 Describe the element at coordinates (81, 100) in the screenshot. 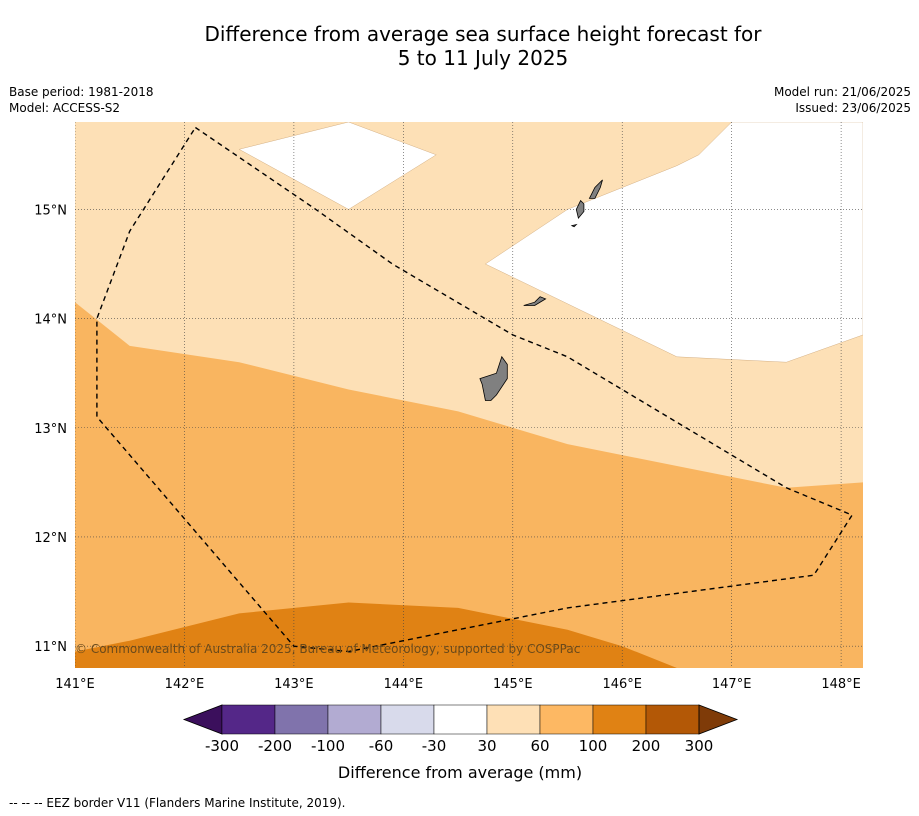

I see `meta-left: Base period: 1981-2018 Model: ACCESS-S2` at that location.